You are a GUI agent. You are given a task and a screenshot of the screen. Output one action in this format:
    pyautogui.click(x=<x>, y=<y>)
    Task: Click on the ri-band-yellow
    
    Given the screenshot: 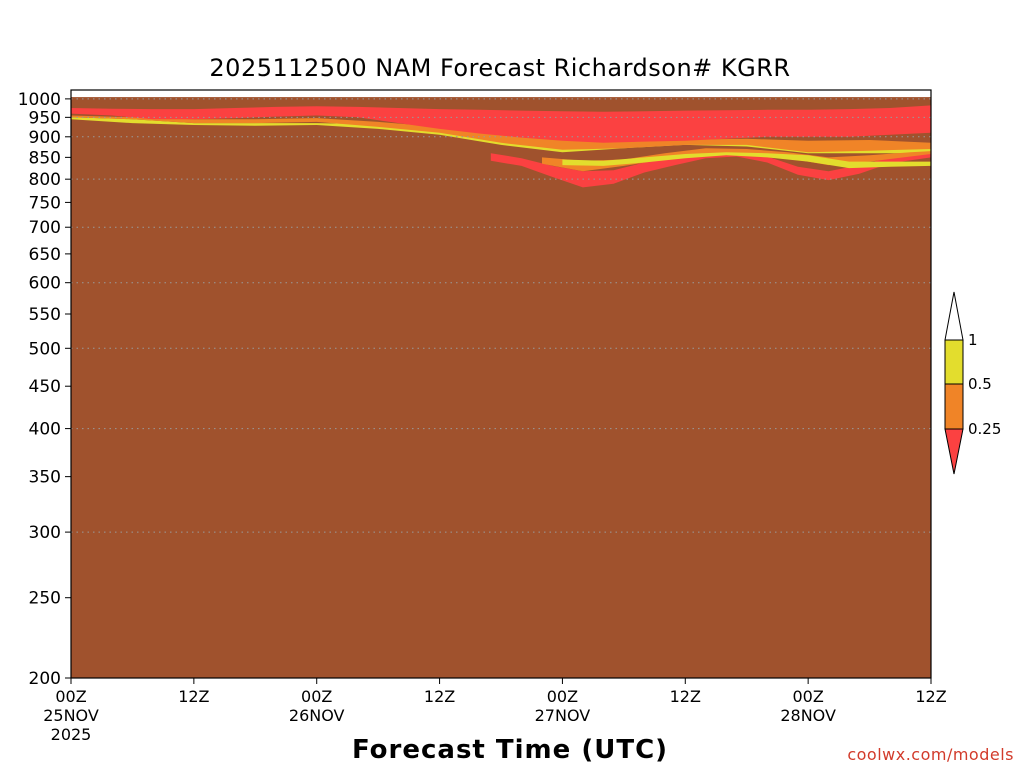 What is the action you would take?
    pyautogui.click(x=746, y=160)
    